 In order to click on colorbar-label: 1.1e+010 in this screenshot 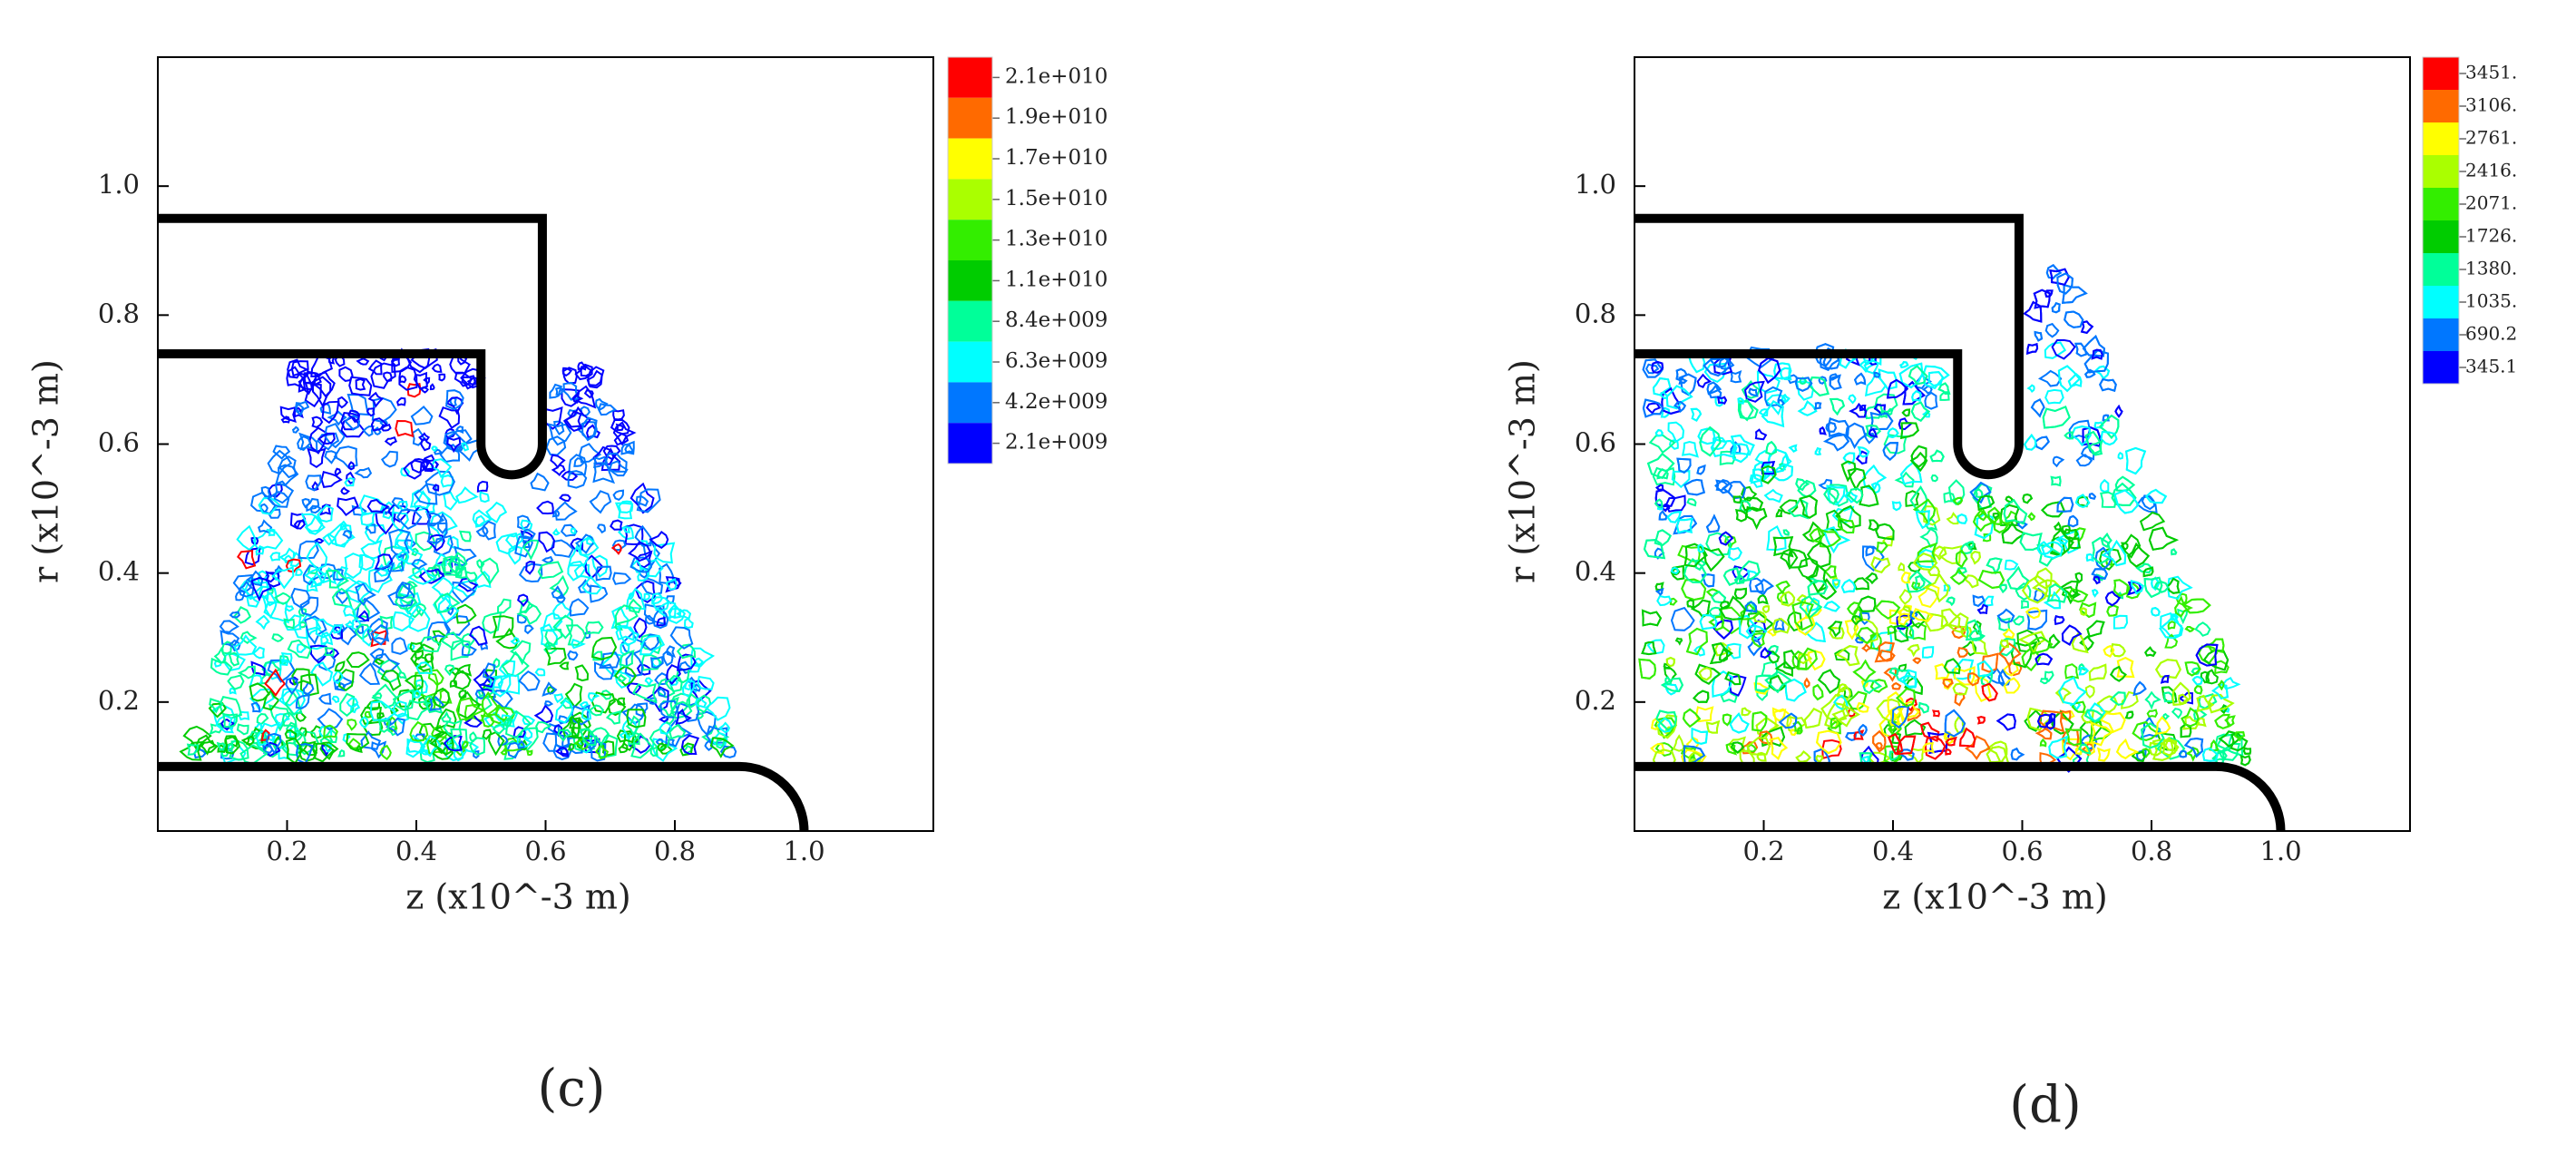, I will do `click(1056, 279)`.